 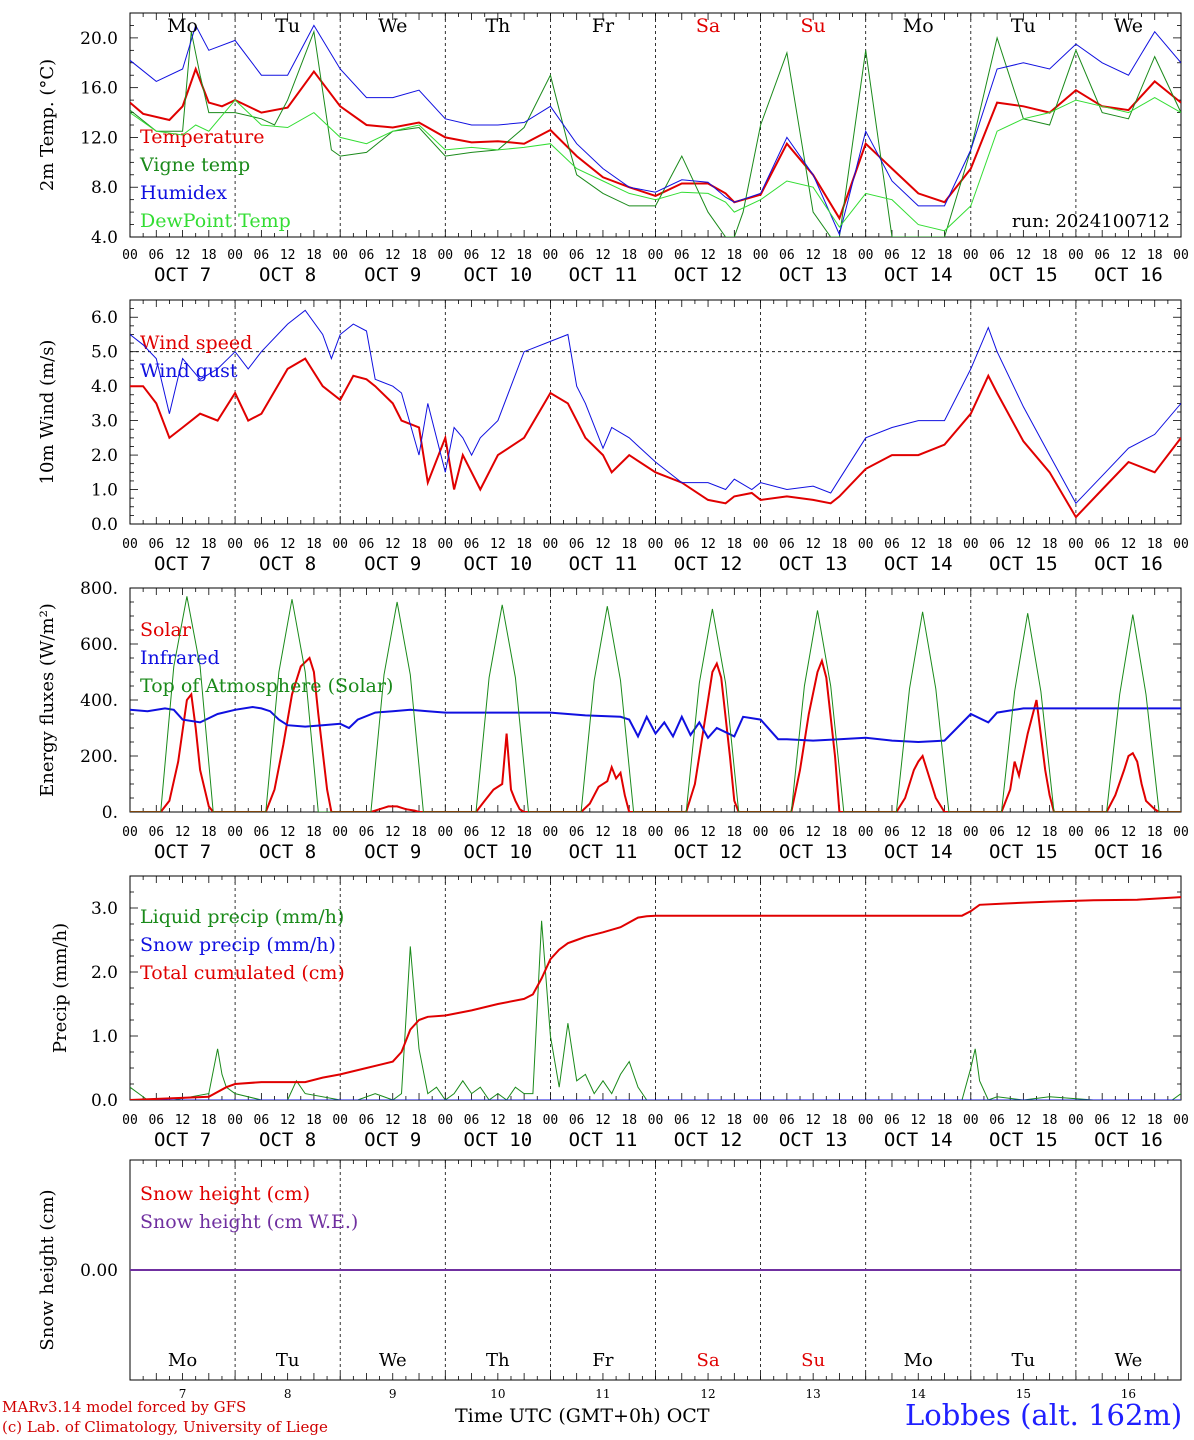 I want to click on panel-frame, so click(x=655, y=125).